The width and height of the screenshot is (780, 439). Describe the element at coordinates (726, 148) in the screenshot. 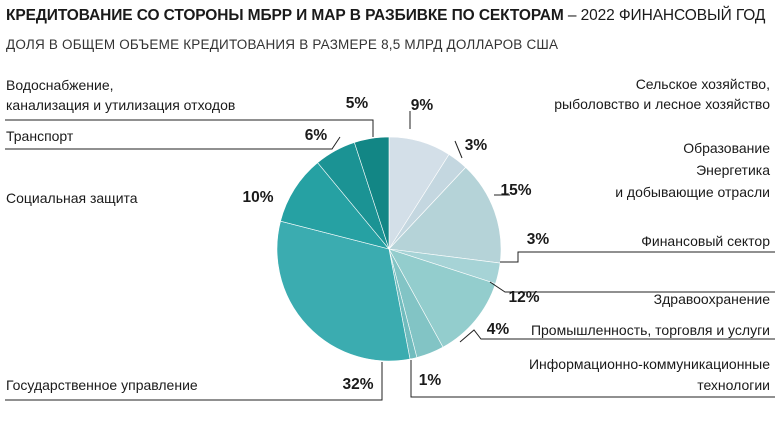

I see `slice-label-1-0: Образование` at that location.